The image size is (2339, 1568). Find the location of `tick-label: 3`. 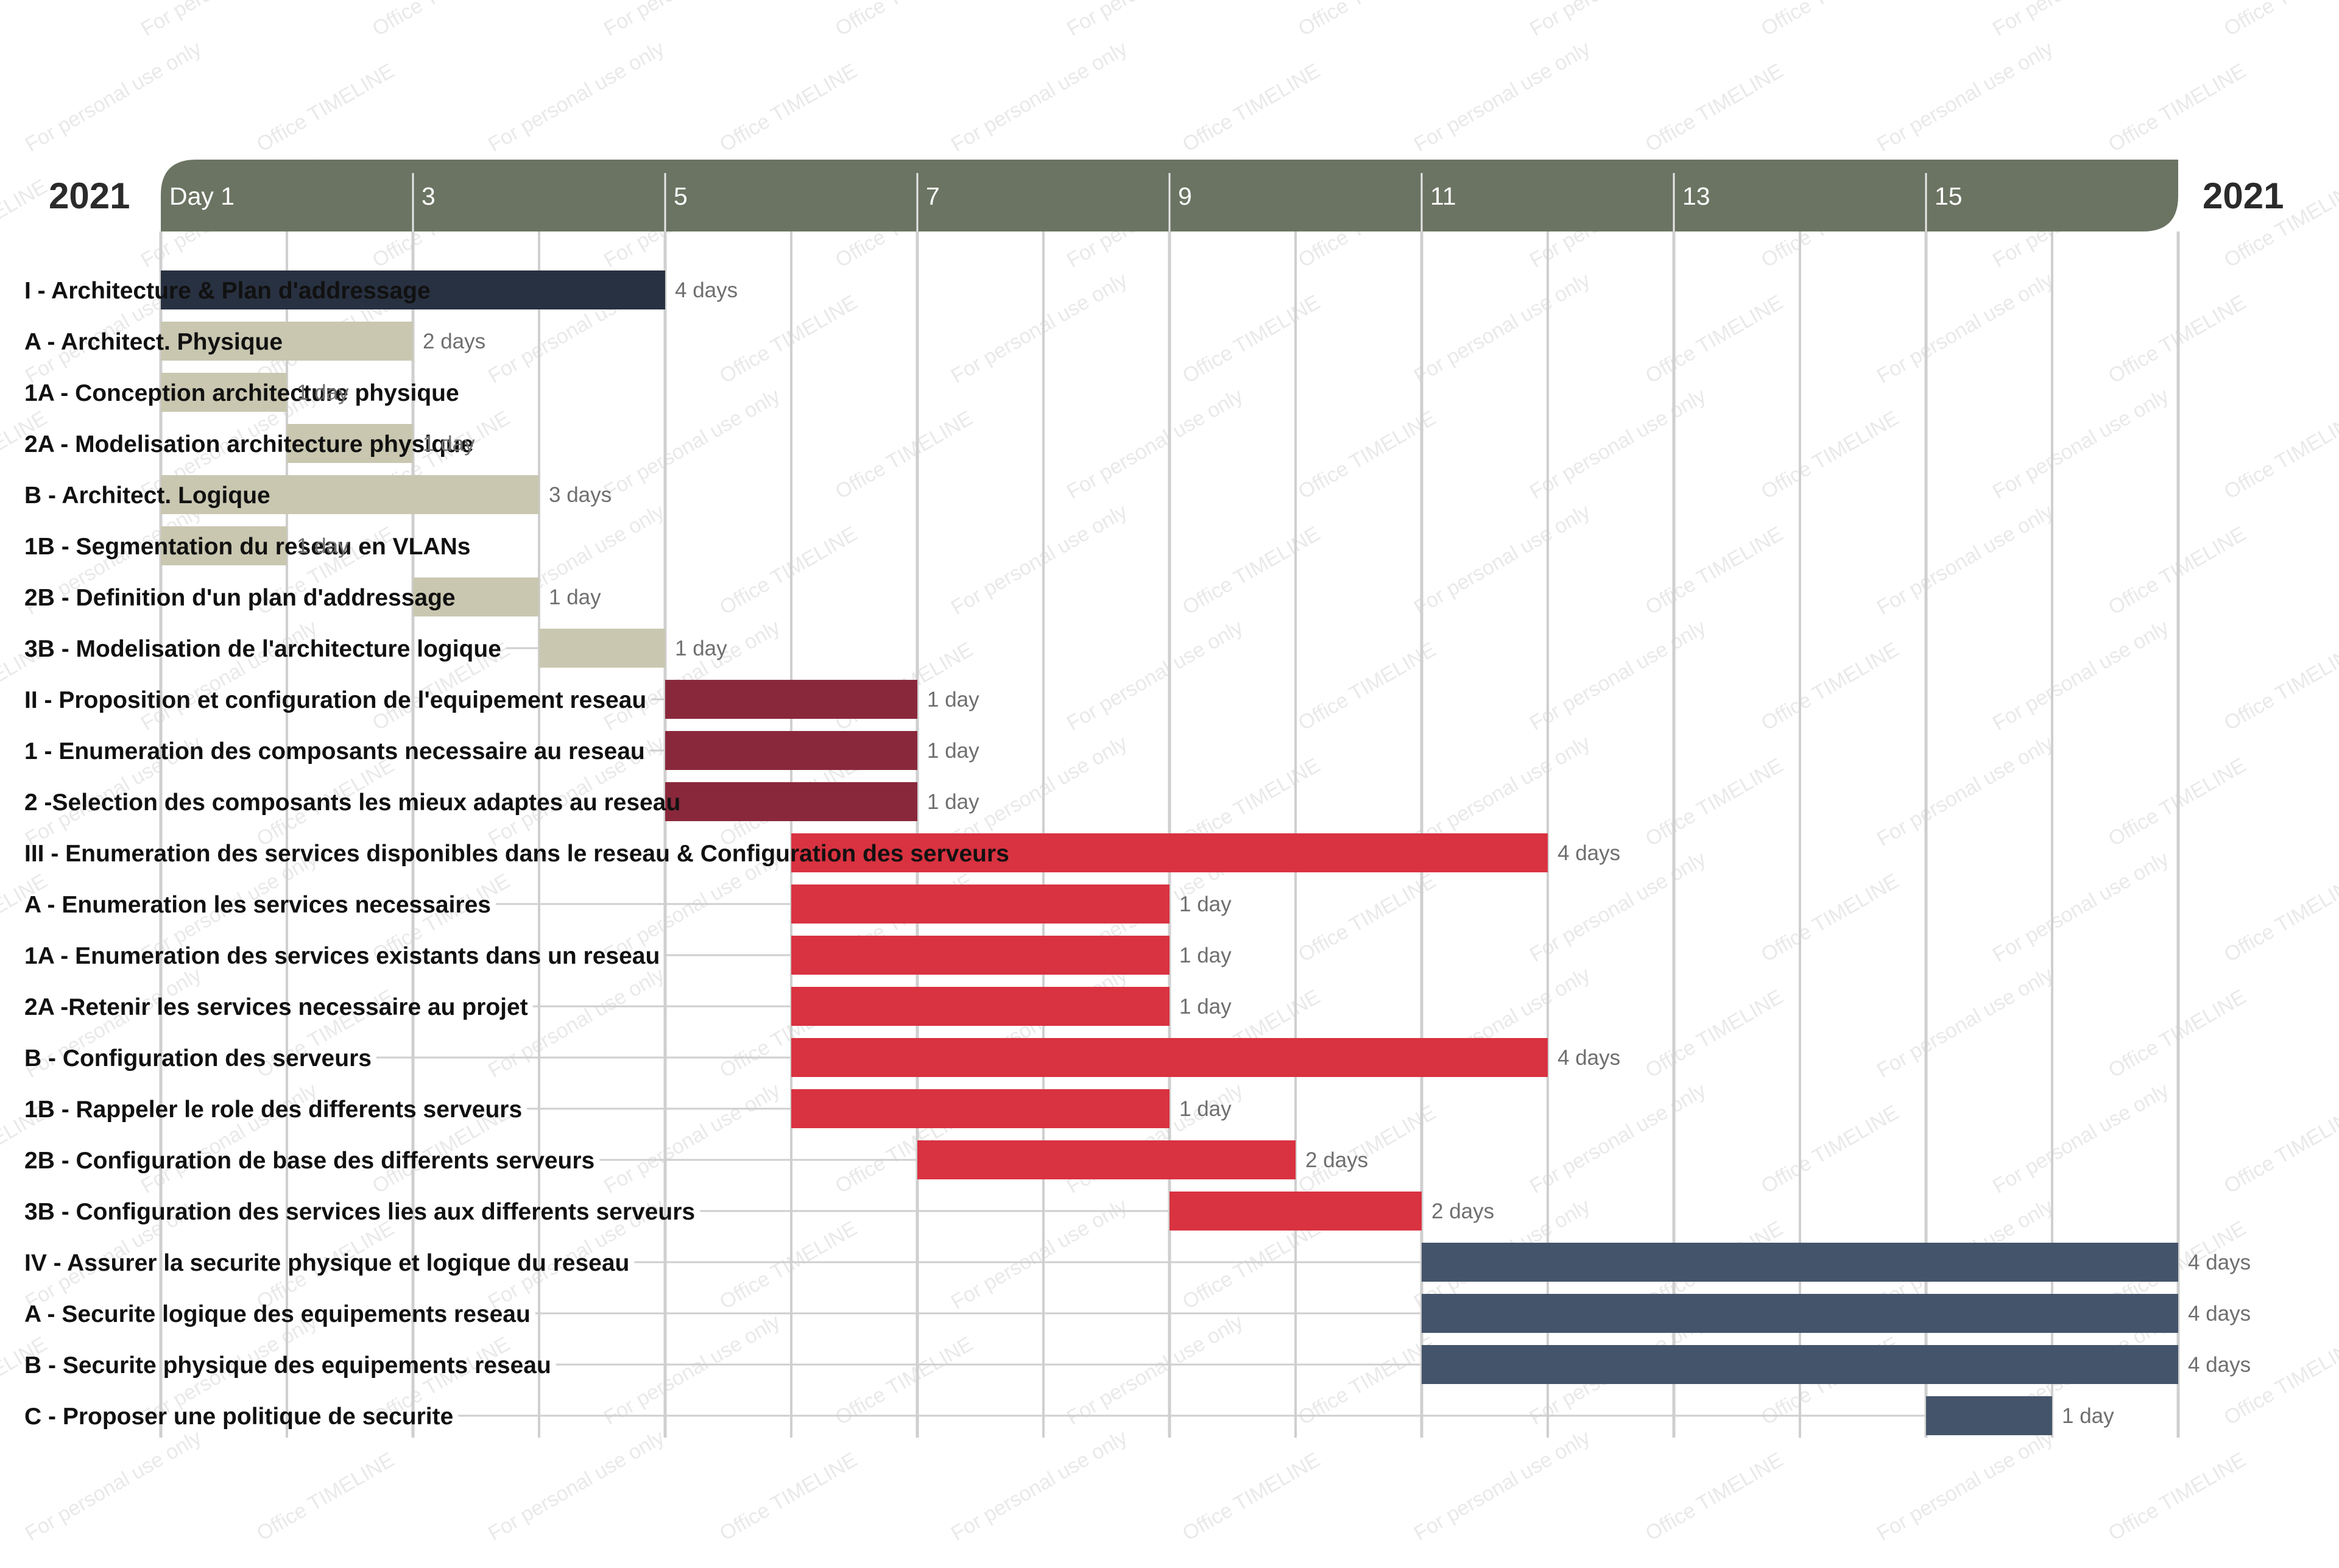

tick-label: 3 is located at coordinates (429, 196).